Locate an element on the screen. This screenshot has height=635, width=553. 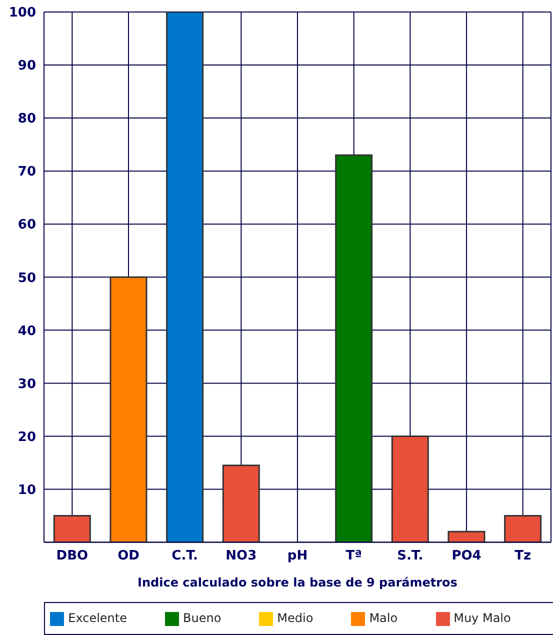
y-tick-label: 50 is located at coordinates (27, 278).